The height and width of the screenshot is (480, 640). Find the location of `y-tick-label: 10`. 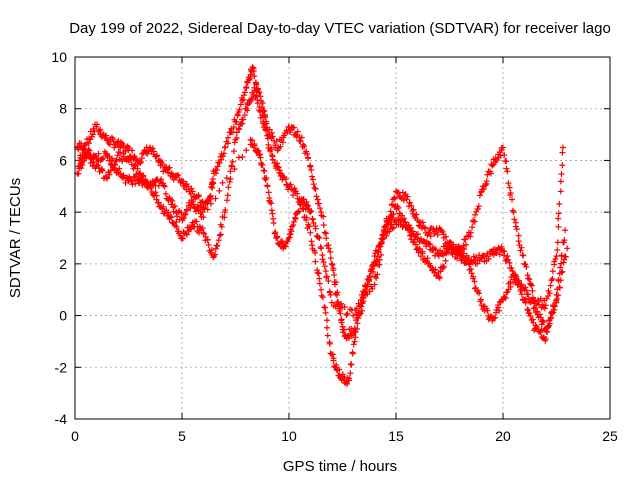

y-tick-label: 10 is located at coordinates (59, 57).